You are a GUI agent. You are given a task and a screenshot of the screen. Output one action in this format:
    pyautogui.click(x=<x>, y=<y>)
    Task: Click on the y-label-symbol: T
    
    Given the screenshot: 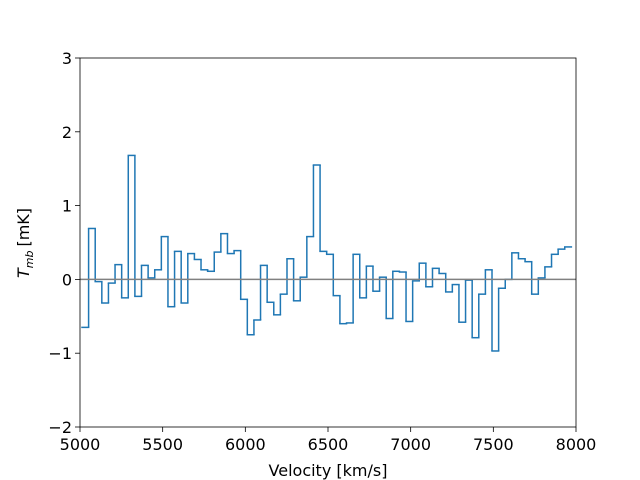 What is the action you would take?
    pyautogui.click(x=23, y=272)
    